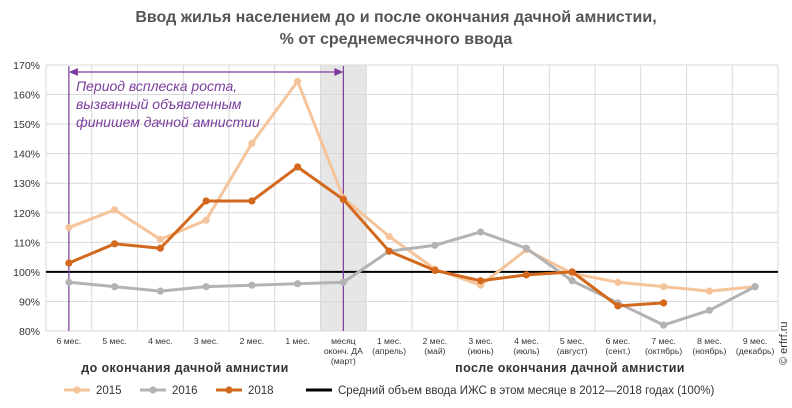  I want to click on x-tick-label: 4 мес., so click(160, 341).